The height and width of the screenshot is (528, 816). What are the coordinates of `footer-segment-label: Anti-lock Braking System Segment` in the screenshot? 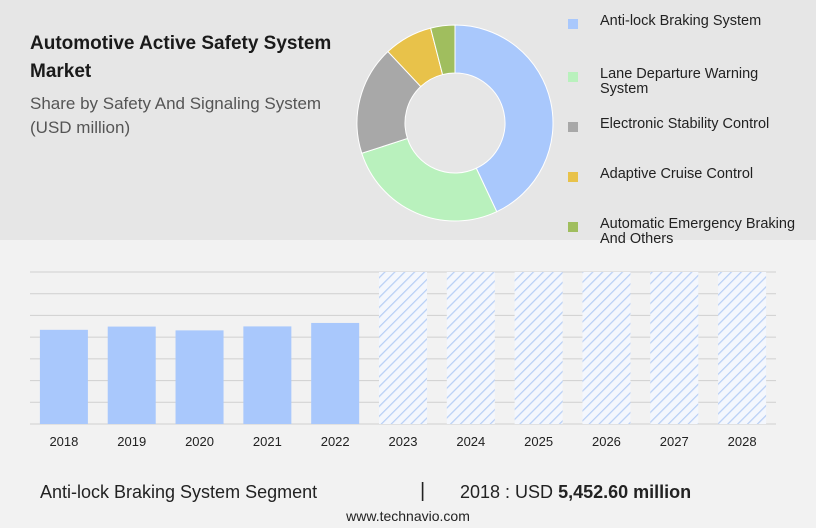 It's located at (179, 492).